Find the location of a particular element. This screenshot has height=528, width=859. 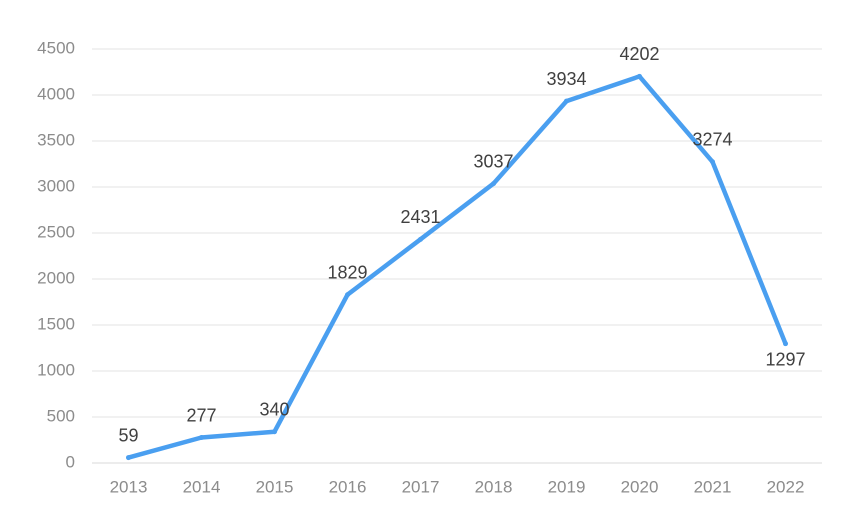

data-label-2017: 2431 is located at coordinates (420, 217).